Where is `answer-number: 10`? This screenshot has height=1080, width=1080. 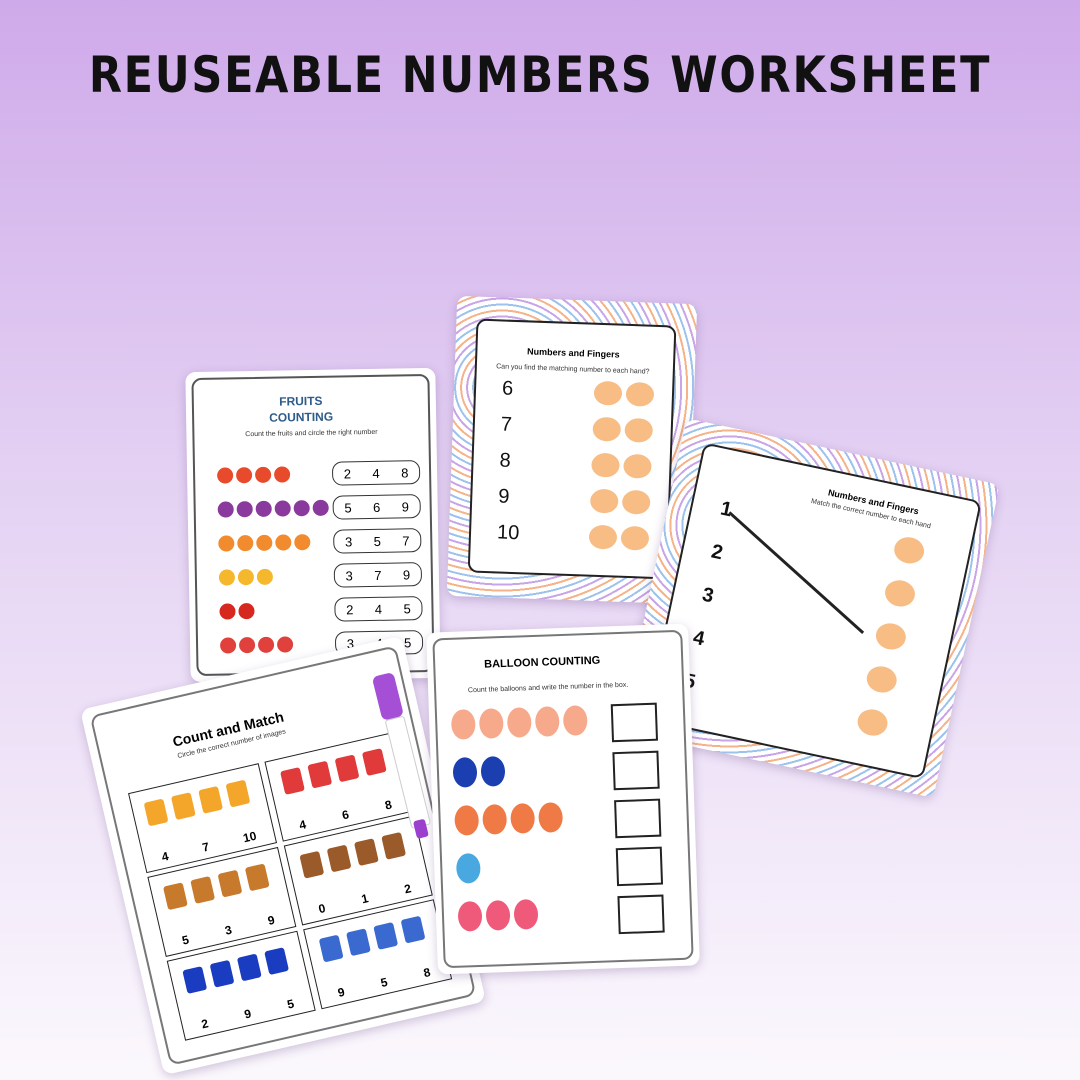 answer-number: 10 is located at coordinates (249, 837).